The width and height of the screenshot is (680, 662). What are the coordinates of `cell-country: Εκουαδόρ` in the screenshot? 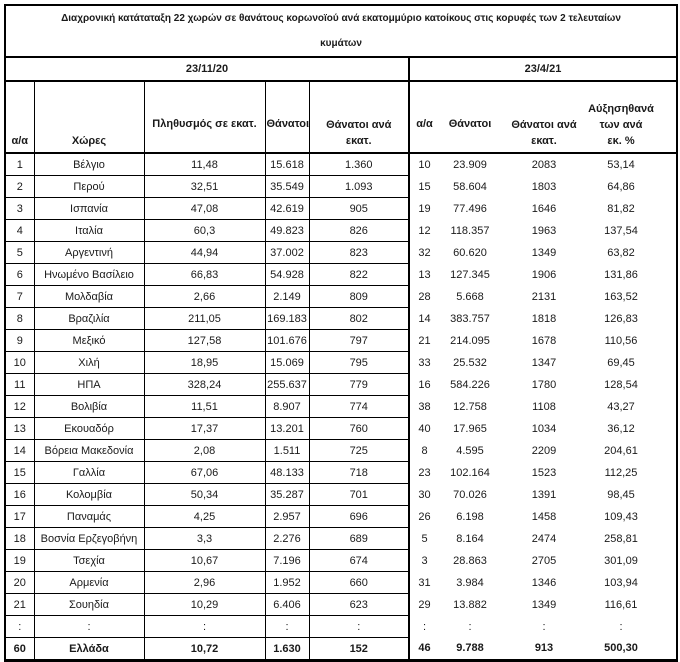 It's located at (89, 428).